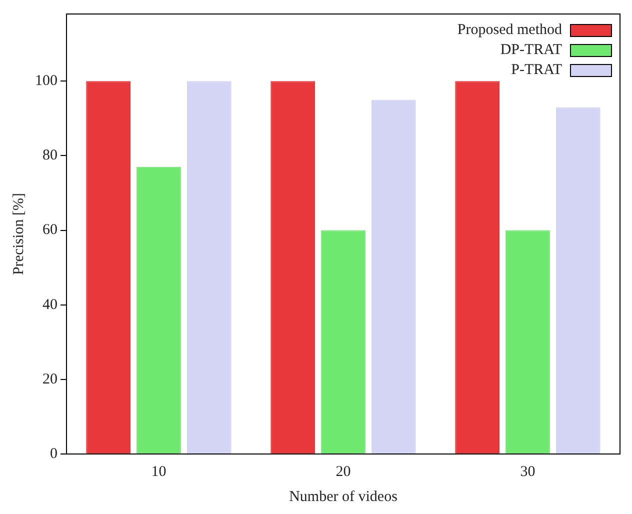 Image resolution: width=632 pixels, height=514 pixels. What do you see at coordinates (536, 70) in the screenshot?
I see `legend-label: P-TRAT` at bounding box center [536, 70].